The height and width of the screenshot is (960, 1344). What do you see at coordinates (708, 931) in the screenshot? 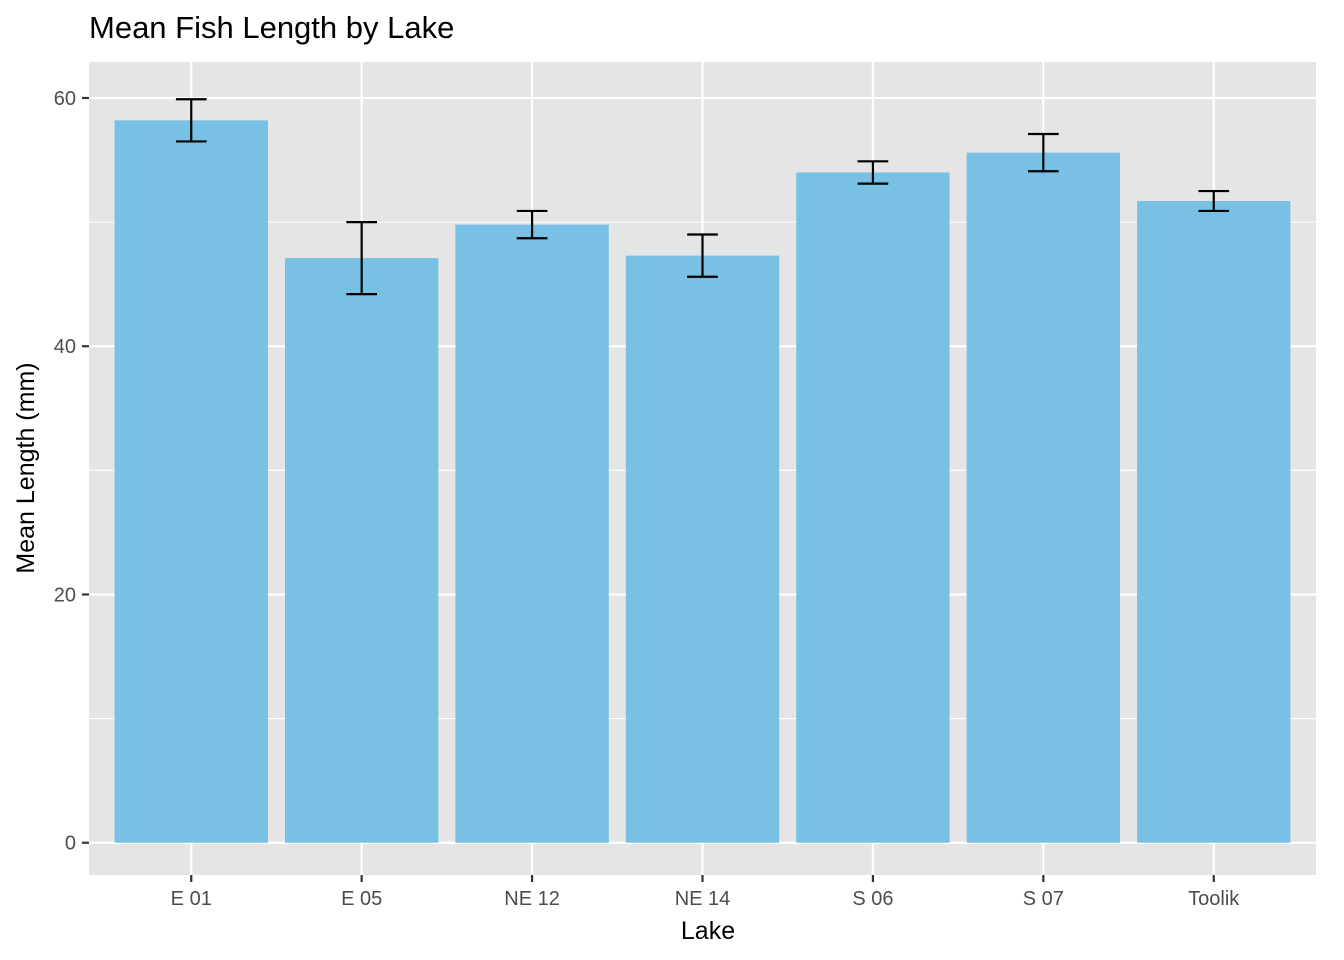
I see `x-axis-title: Lake` at bounding box center [708, 931].